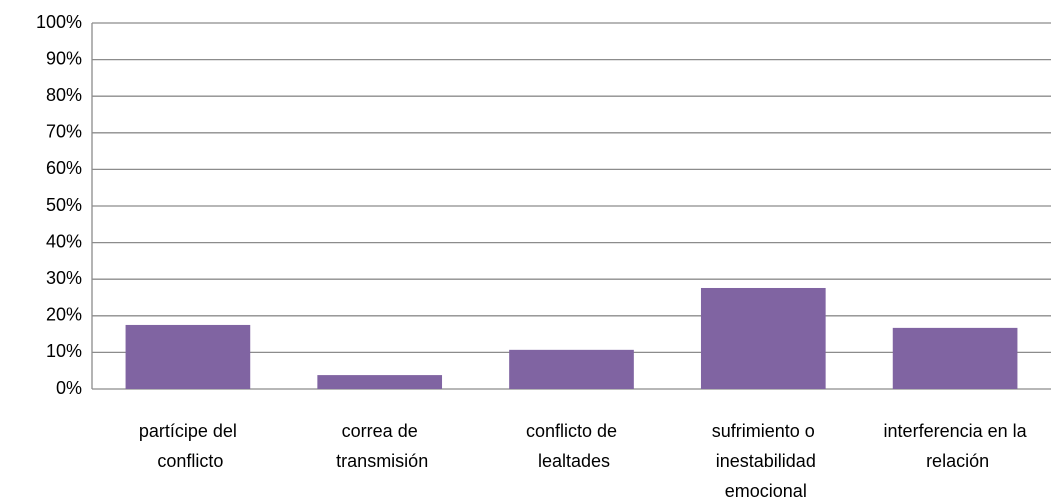 Image resolution: width=1051 pixels, height=497 pixels. What do you see at coordinates (64, 95) in the screenshot?
I see `y-tick-label: 80%` at bounding box center [64, 95].